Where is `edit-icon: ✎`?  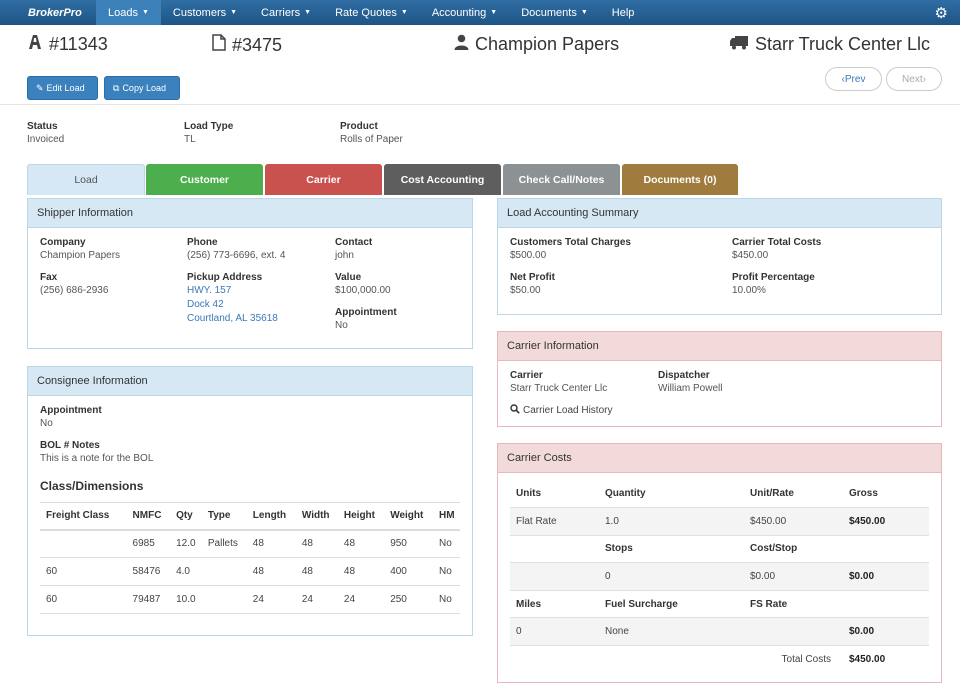
edit-icon: ✎ is located at coordinates (40, 87).